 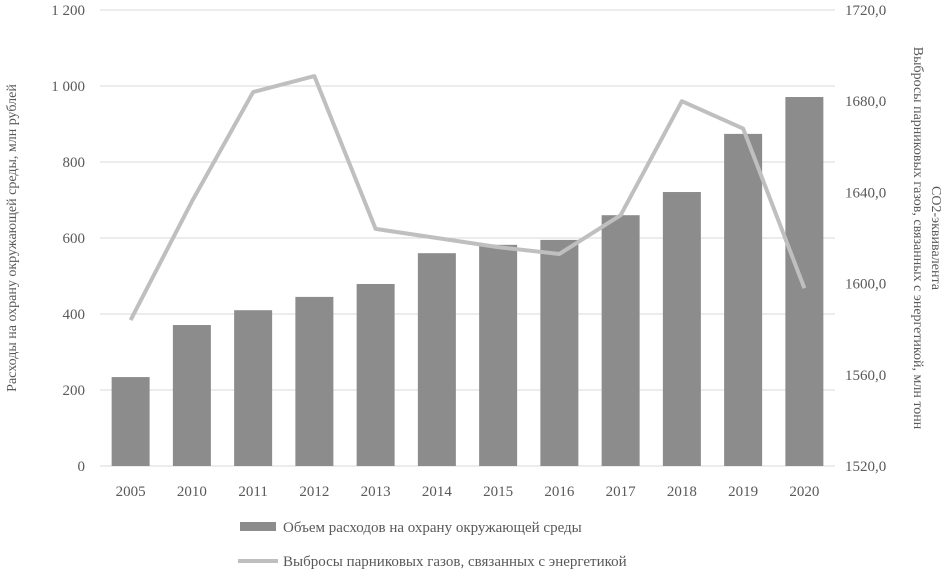 I want to click on y2-axis-label-line2: СО2-эквивалента, so click(x=935, y=238).